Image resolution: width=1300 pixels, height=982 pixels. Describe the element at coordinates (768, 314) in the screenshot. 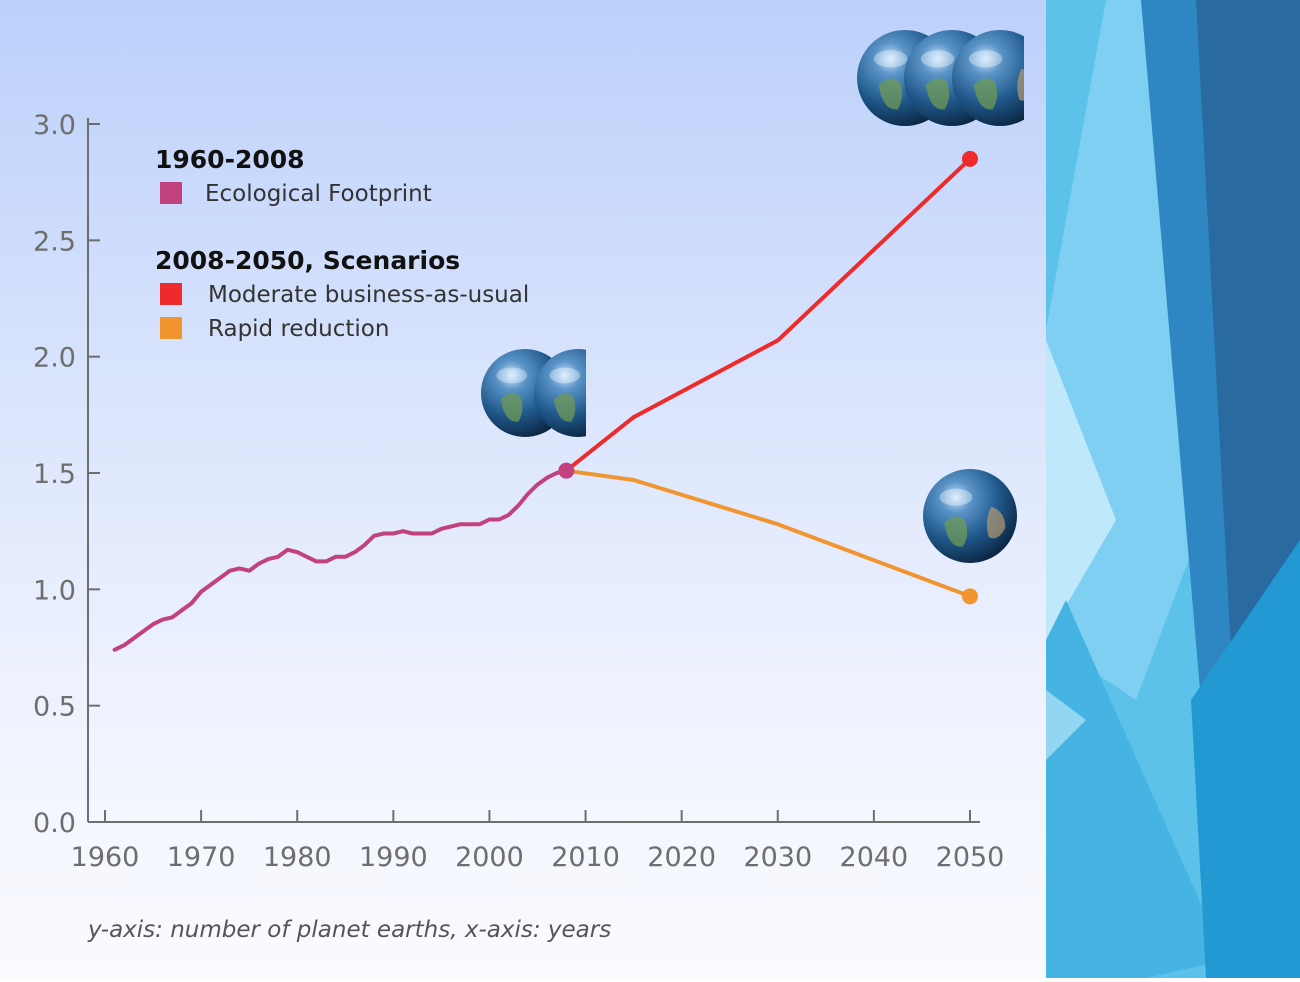

I see `series-line-moderate-business-as-usual` at that location.